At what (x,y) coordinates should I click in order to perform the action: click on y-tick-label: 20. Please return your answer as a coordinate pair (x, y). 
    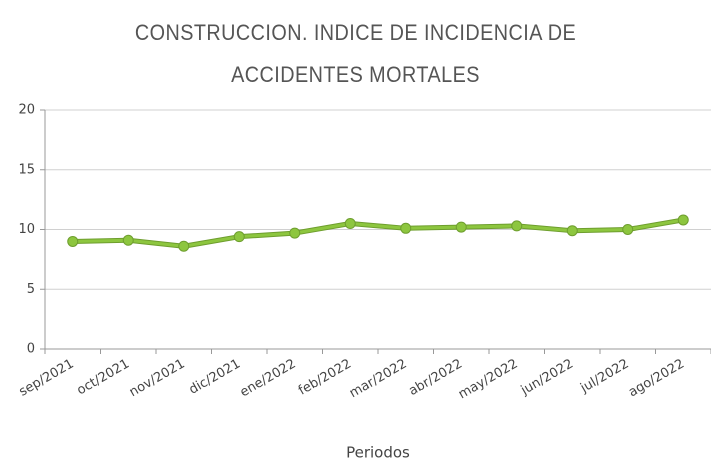
    Looking at the image, I should click on (26, 110).